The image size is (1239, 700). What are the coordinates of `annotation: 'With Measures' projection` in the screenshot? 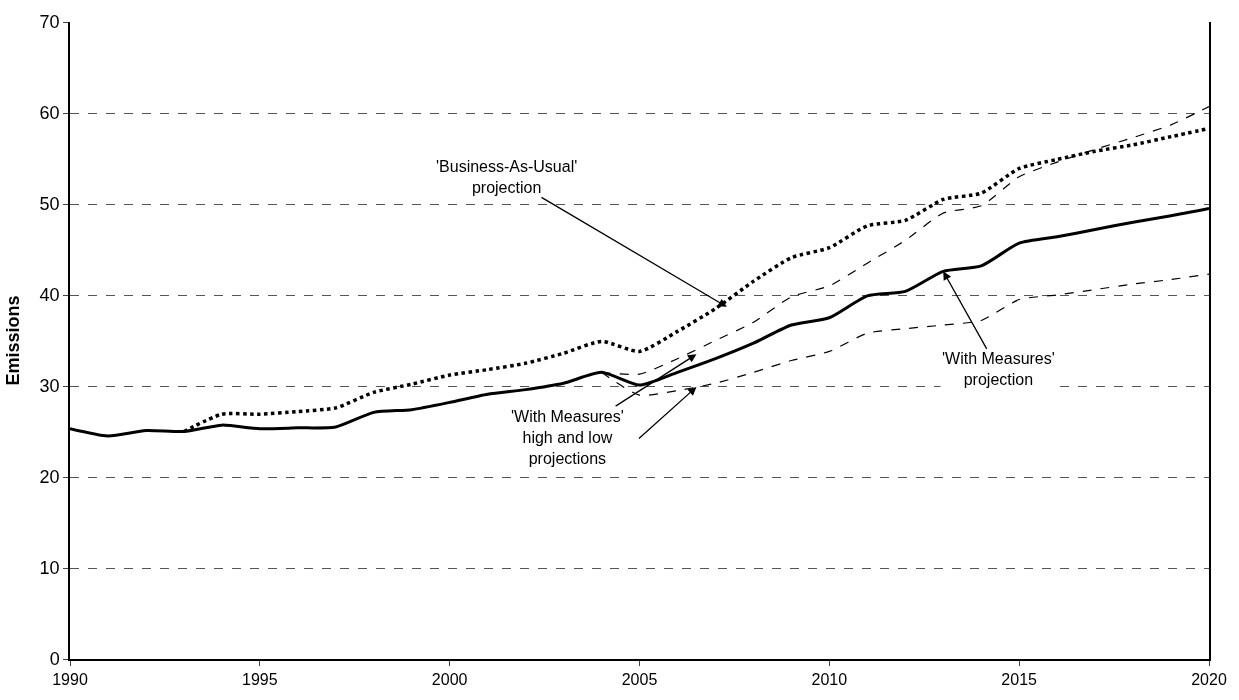 It's located at (998, 369).